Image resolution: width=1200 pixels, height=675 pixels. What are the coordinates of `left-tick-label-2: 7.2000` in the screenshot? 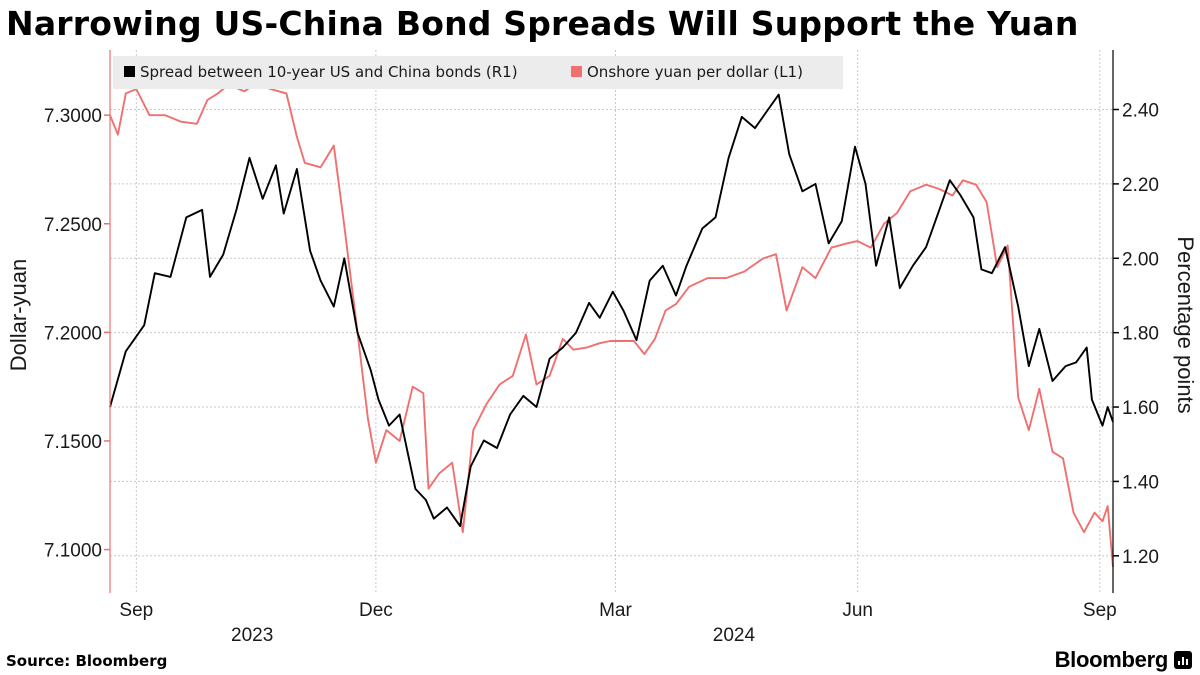 It's located at (73, 333).